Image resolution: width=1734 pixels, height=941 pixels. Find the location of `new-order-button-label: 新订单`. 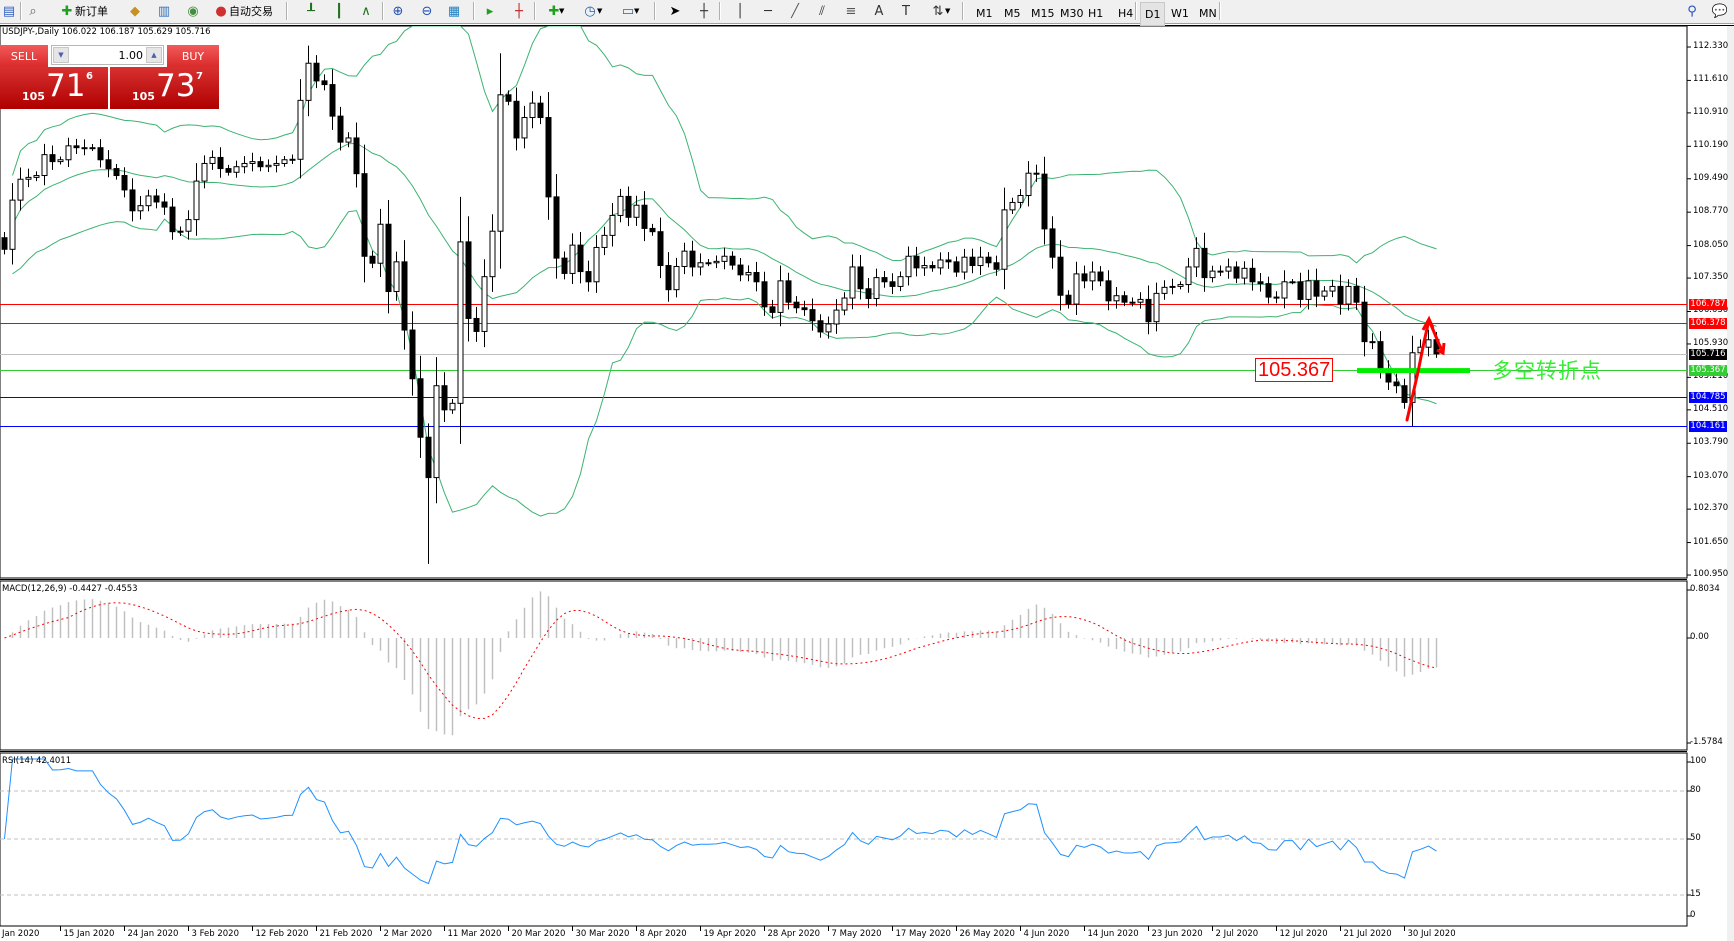

new-order-button-label: 新订单 is located at coordinates (91, 11).